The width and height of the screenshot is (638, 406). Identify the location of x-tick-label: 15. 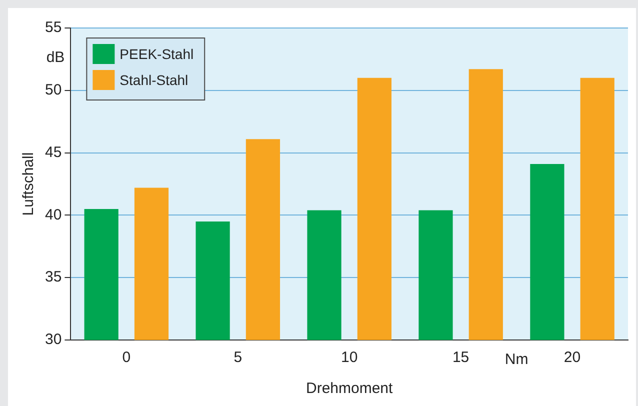
(461, 357).